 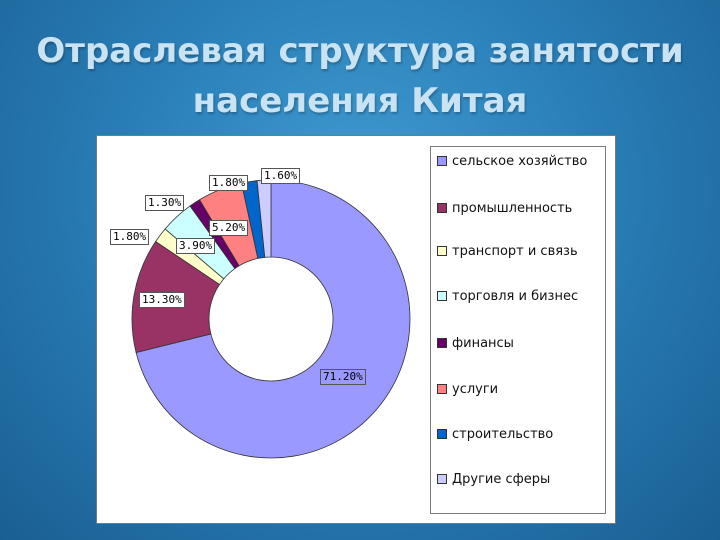 What do you see at coordinates (483, 343) in the screenshot?
I see `legend-label: финансы` at bounding box center [483, 343].